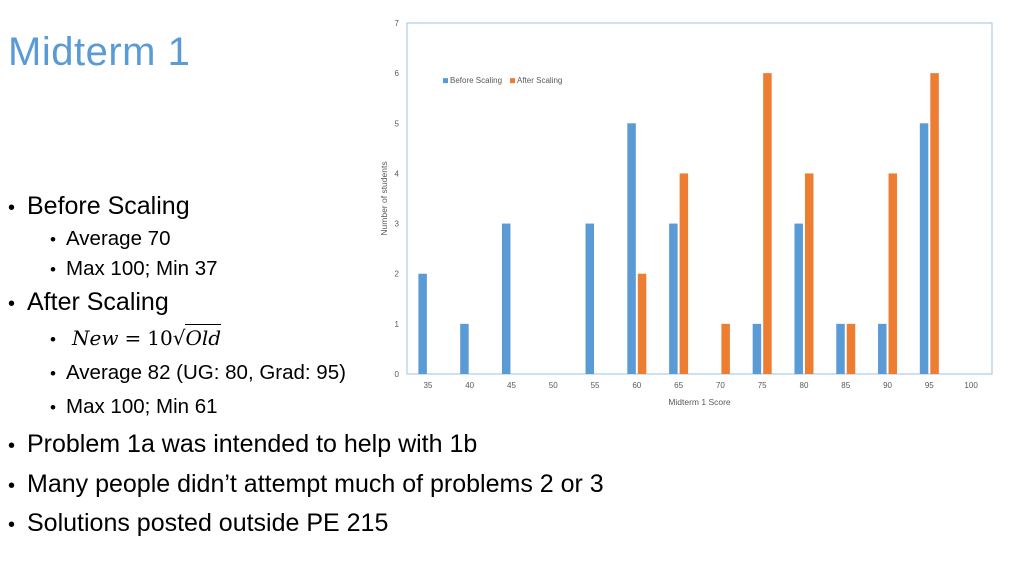 The width and height of the screenshot is (1024, 576). I want to click on scaling-formula: New = 10√Old, so click(144, 338).